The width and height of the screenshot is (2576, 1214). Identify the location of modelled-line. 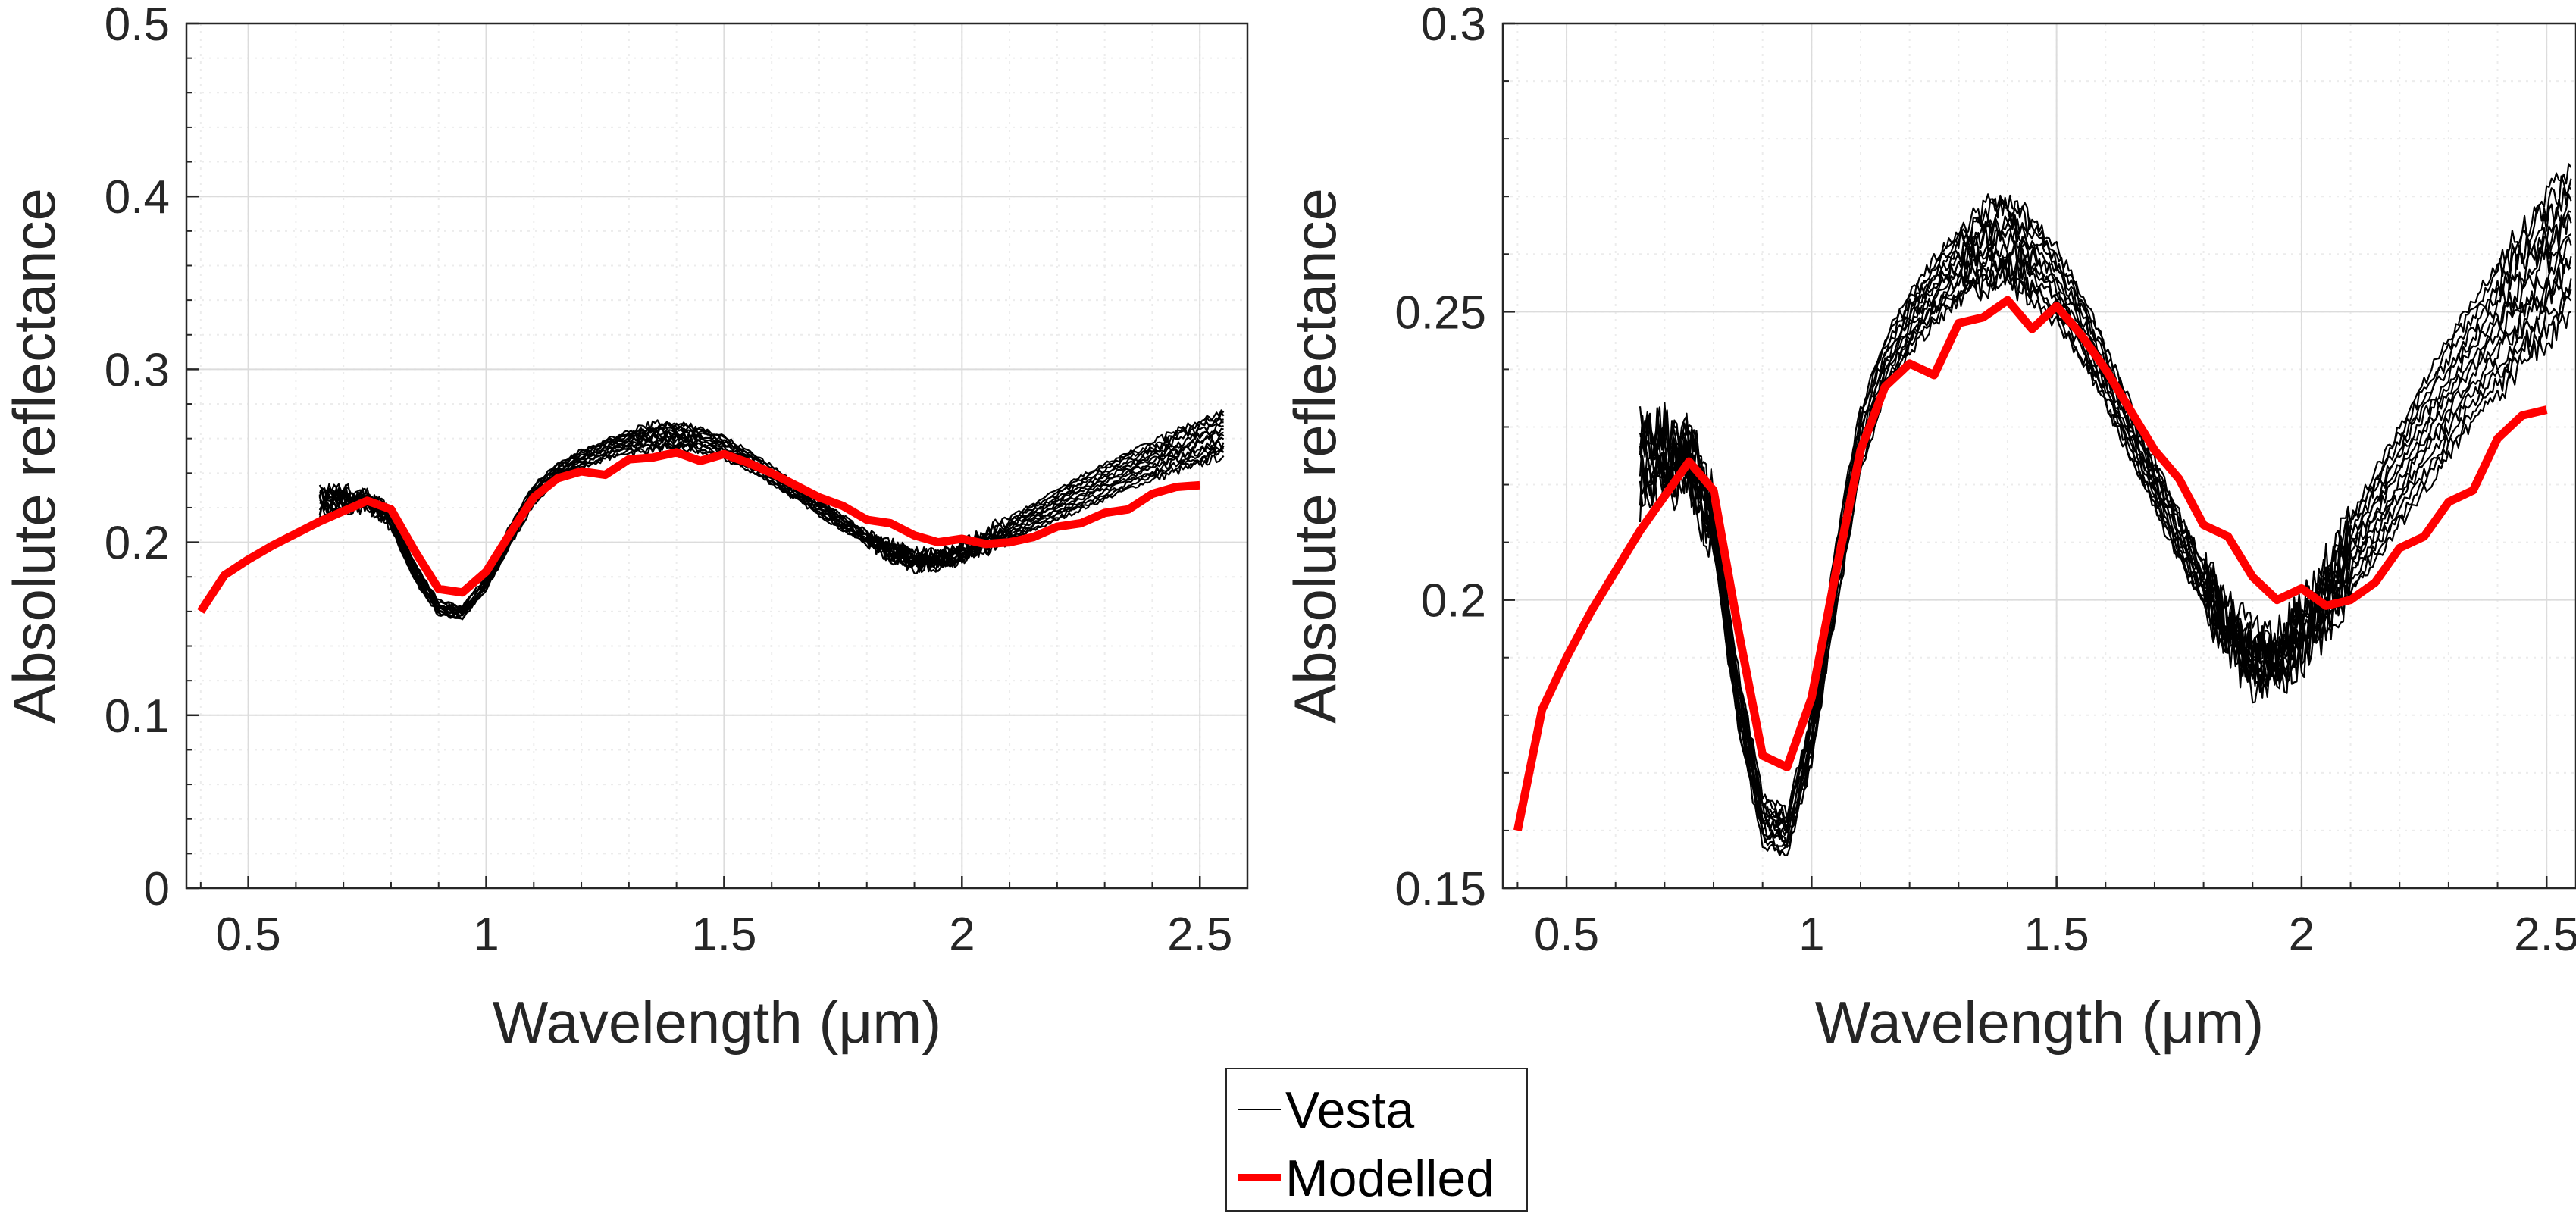
(699, 531).